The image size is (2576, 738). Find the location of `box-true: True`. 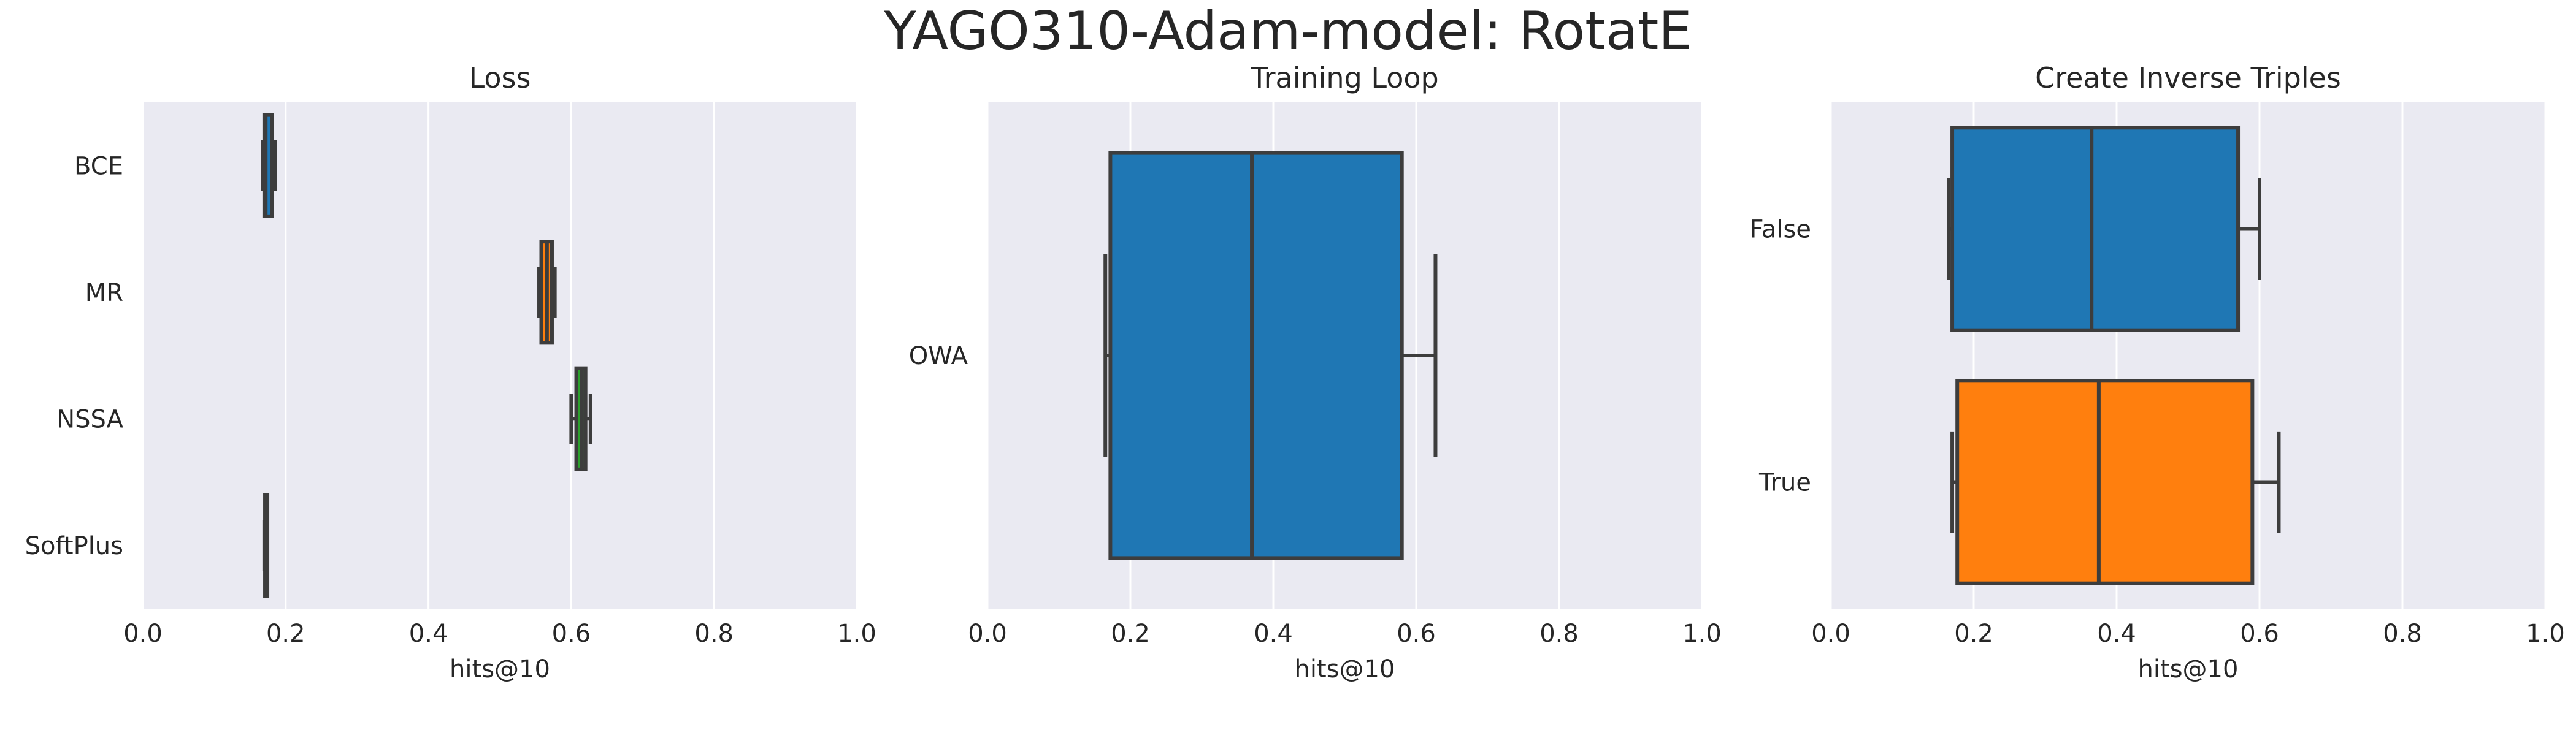

box-true: True is located at coordinates (2019, 482).